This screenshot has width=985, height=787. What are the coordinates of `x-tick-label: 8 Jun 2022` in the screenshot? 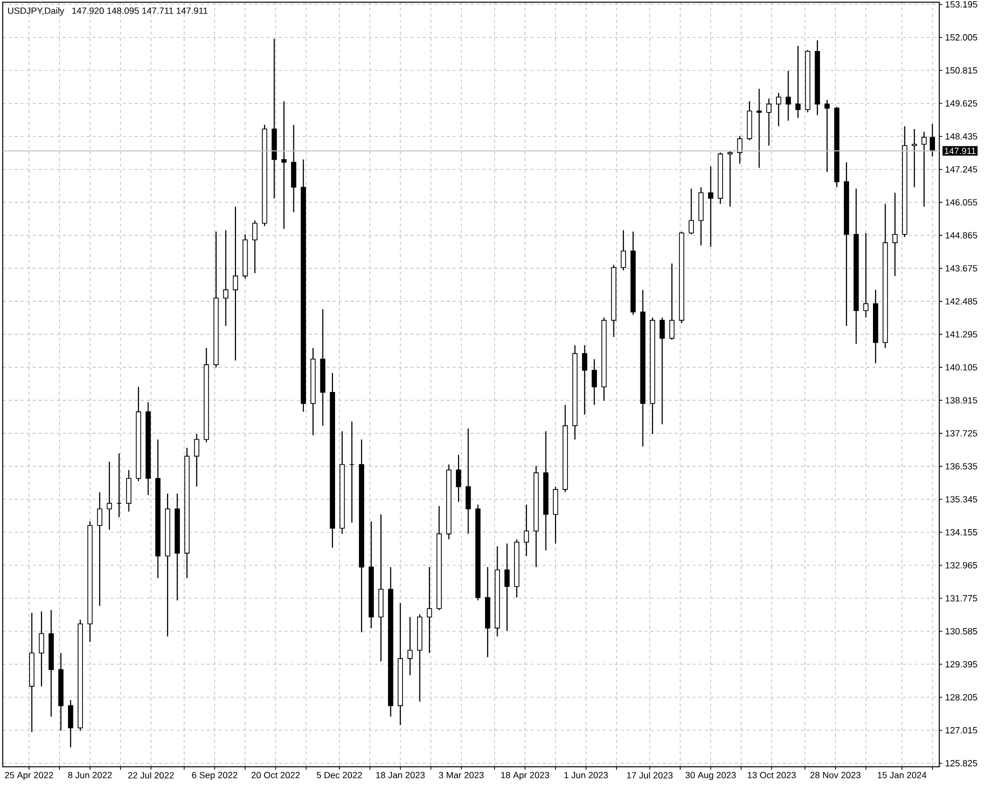 It's located at (90, 775).